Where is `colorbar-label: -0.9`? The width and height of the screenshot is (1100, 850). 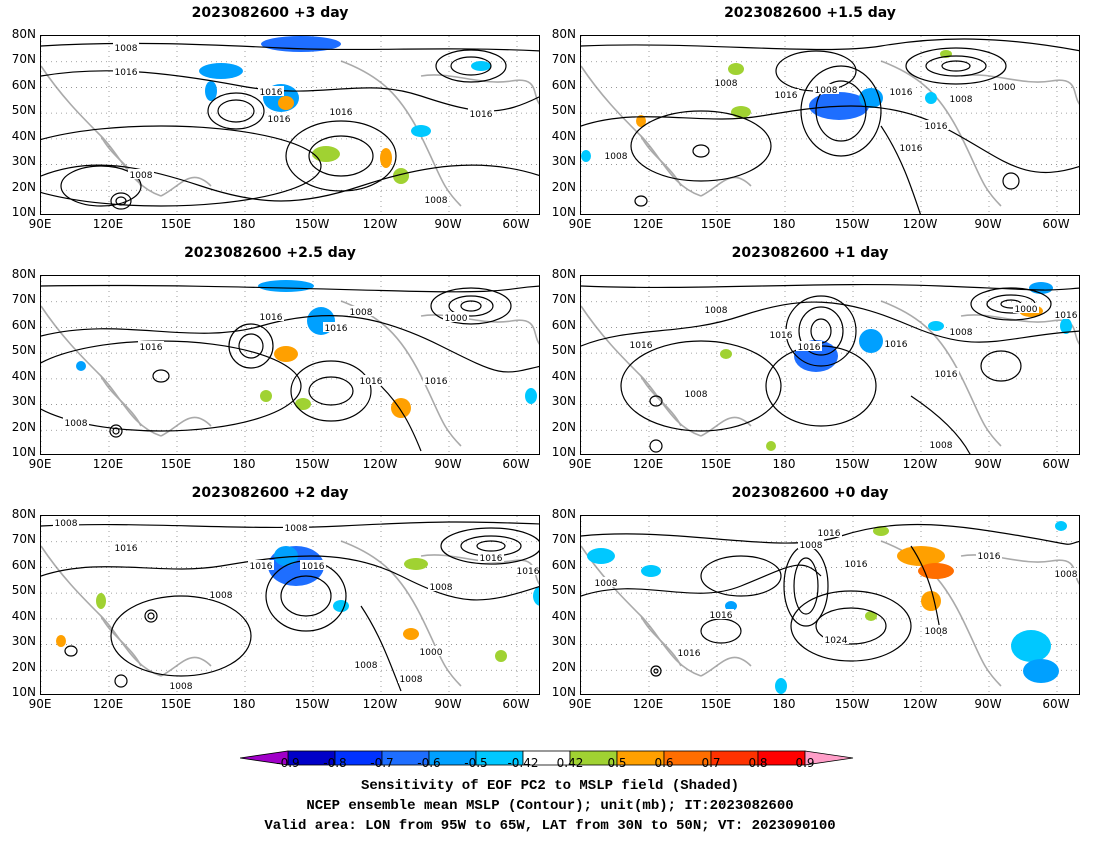
colorbar-label: -0.9 is located at coordinates (288, 763).